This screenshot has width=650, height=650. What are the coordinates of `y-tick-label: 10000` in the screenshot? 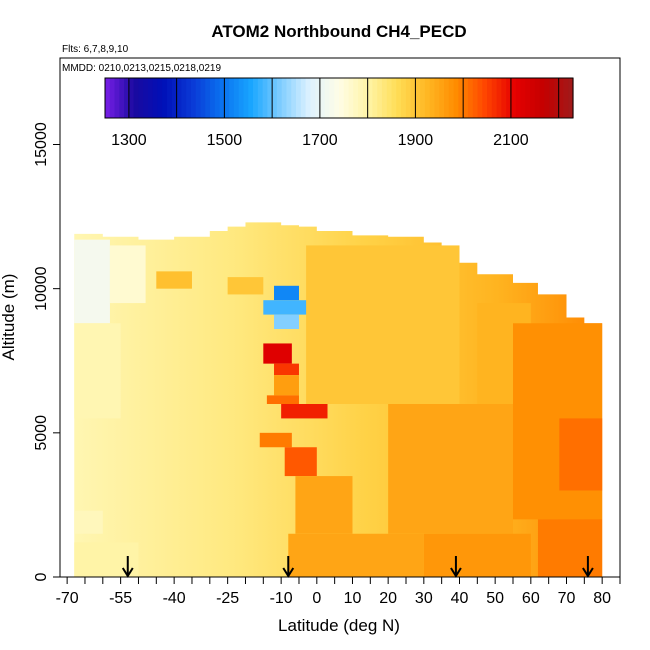 It's located at (41, 288).